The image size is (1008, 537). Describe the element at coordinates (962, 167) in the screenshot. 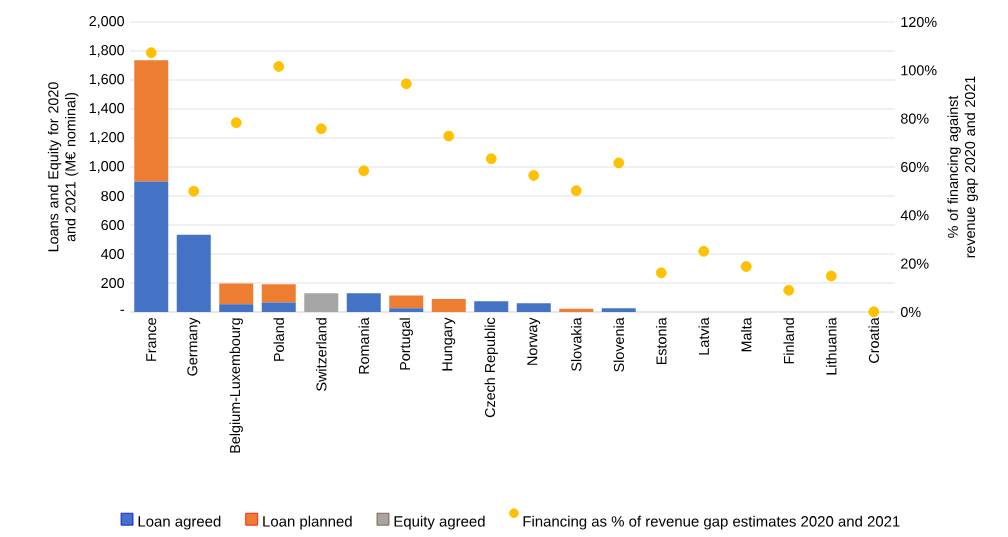

I see `y2-axis-title: % of financing against revenue gap 2020 and 2021` at that location.